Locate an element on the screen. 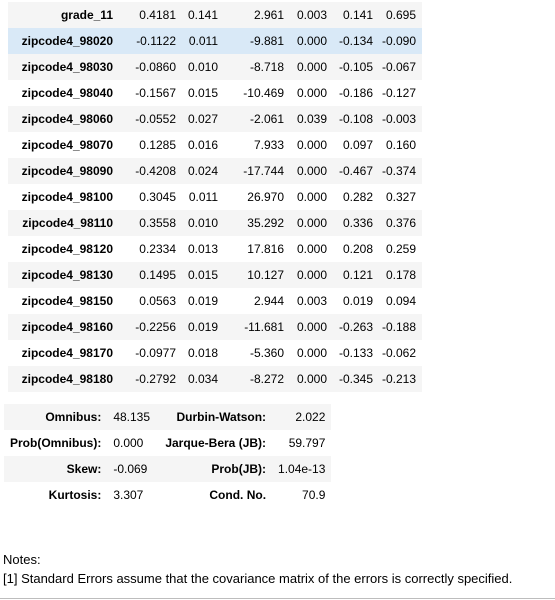 The height and width of the screenshot is (600, 555). variable-name-cell: zipcode4_98070 is located at coordinates (67, 145).